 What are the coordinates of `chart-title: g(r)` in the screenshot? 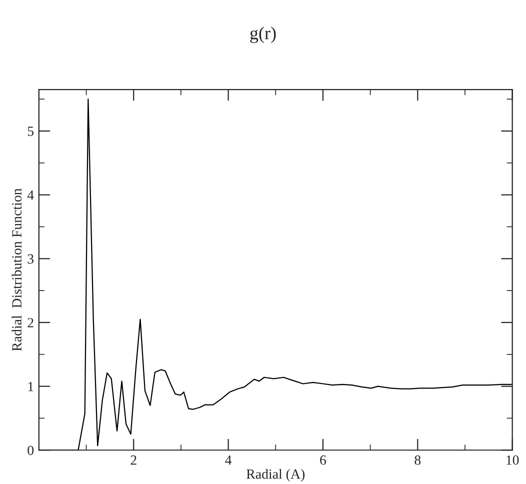 It's located at (263, 35).